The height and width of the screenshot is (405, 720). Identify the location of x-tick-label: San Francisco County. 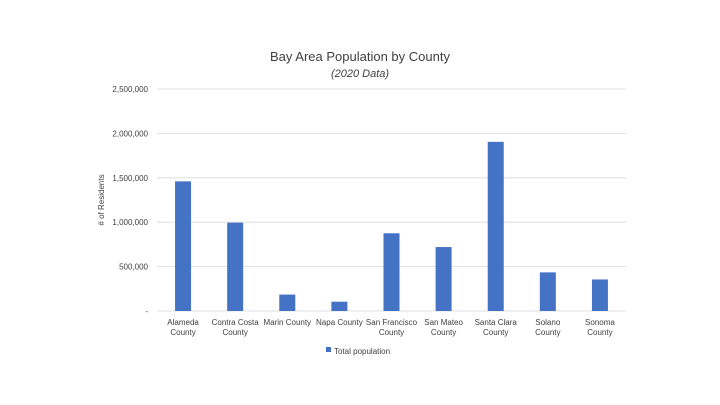
(392, 327).